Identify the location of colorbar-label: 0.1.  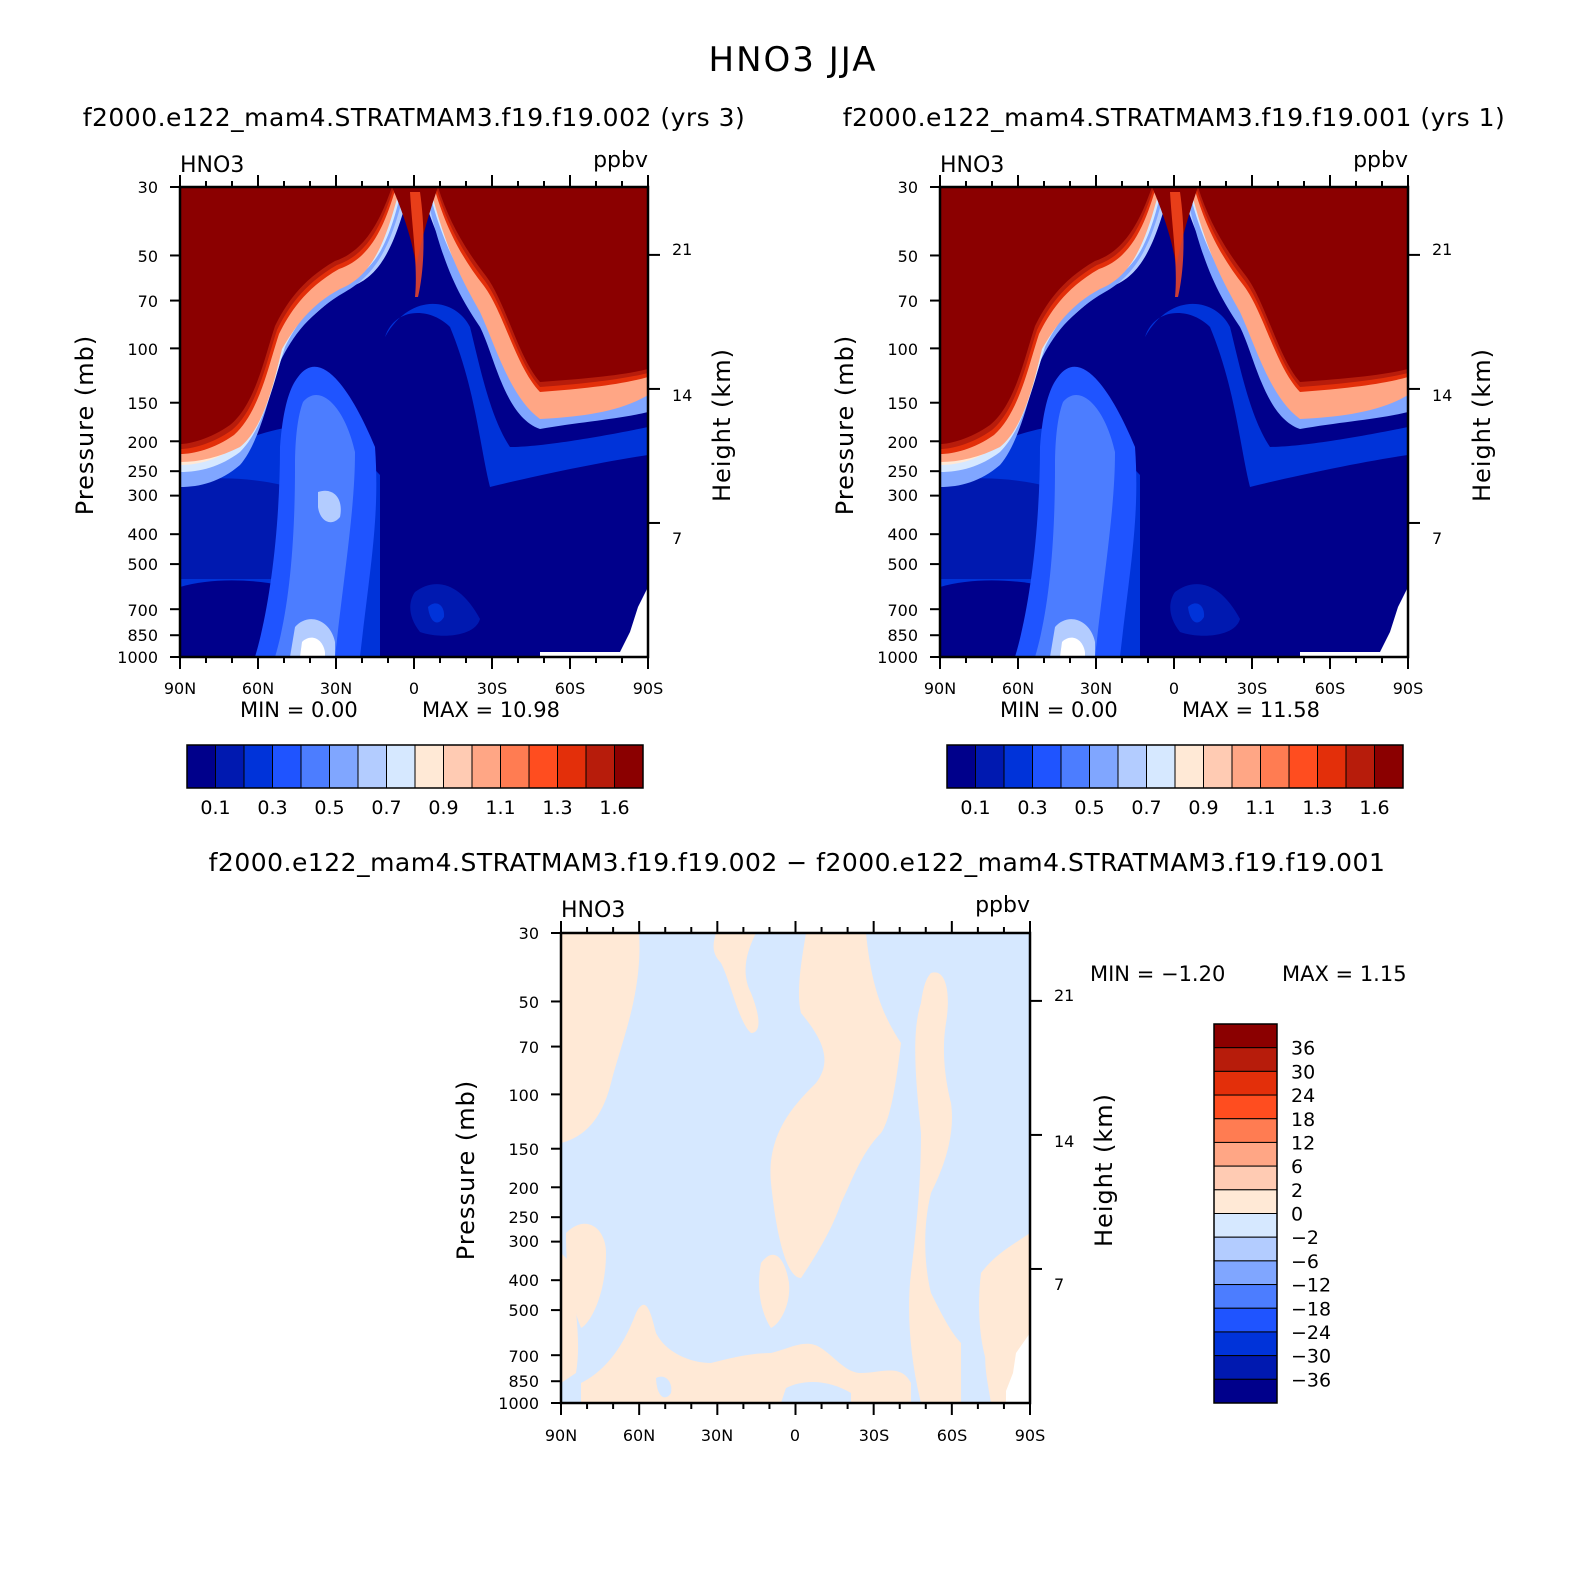
(975, 808).